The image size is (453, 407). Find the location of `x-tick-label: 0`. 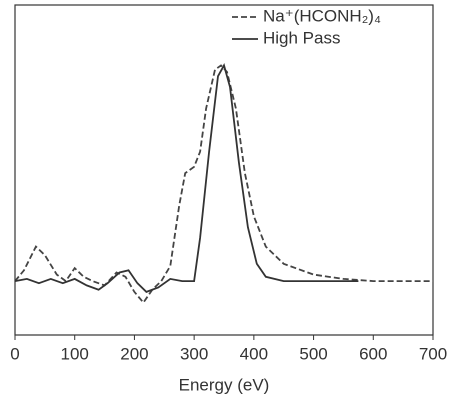

x-tick-label: 0 is located at coordinates (14, 353).